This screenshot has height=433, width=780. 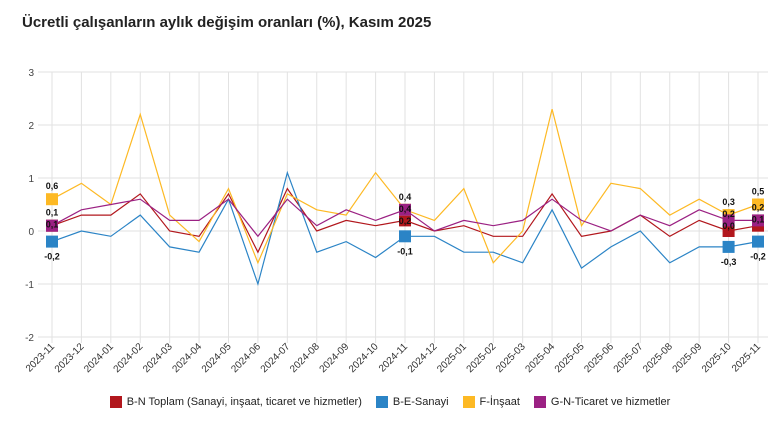 I want to click on data-label: 0,6, so click(x=52, y=186).